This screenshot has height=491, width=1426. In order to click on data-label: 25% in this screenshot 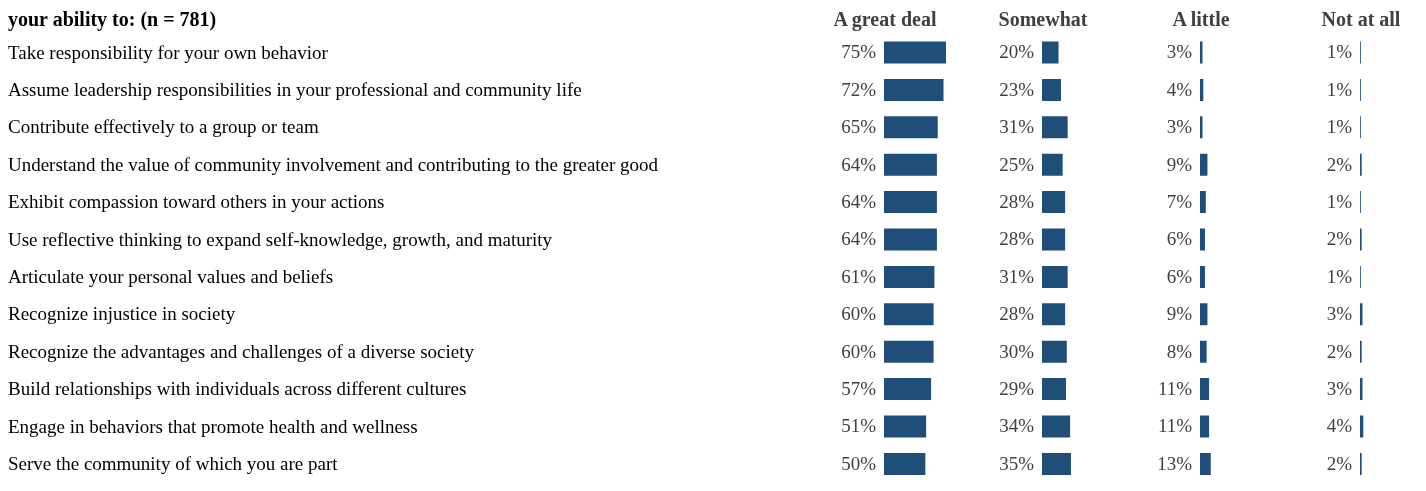, I will do `click(1017, 164)`.